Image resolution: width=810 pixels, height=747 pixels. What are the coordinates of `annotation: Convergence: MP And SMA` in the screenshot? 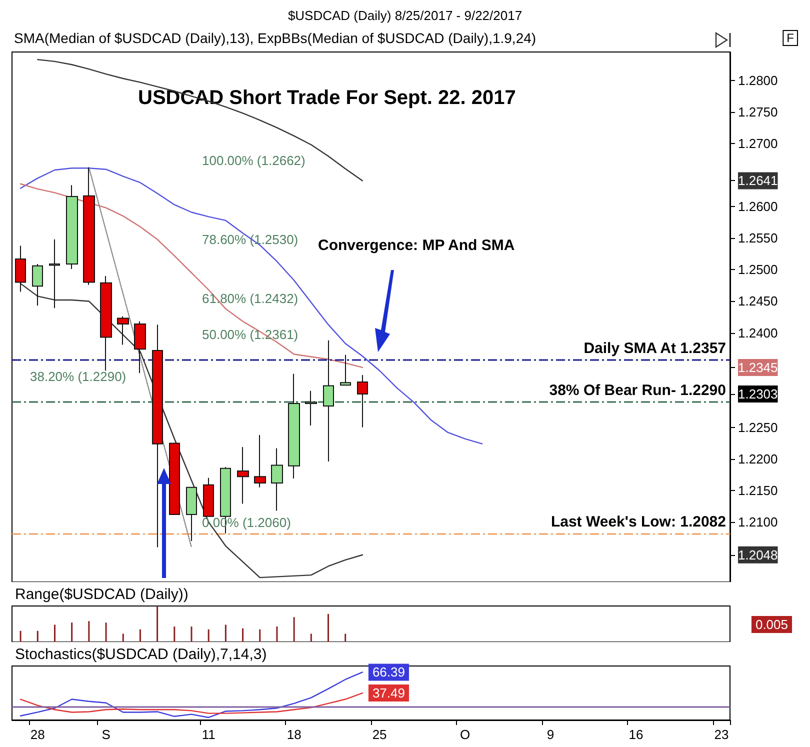 It's located at (416, 245).